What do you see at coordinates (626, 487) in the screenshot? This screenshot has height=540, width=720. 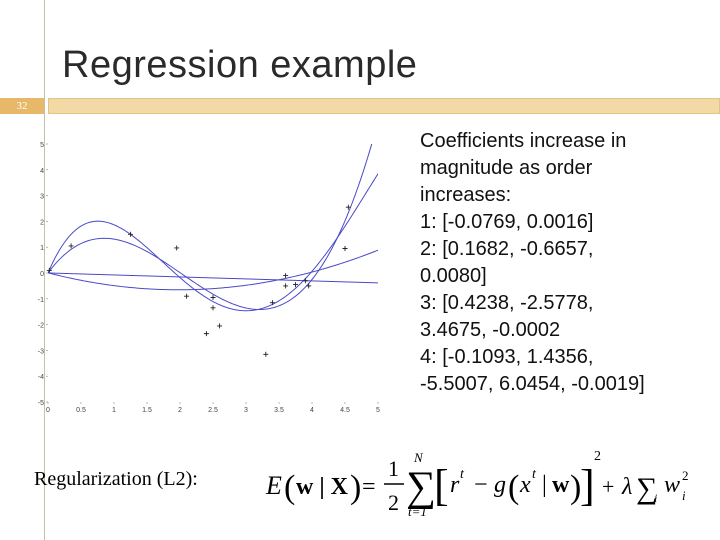 I see `formula-lambda: λ` at bounding box center [626, 487].